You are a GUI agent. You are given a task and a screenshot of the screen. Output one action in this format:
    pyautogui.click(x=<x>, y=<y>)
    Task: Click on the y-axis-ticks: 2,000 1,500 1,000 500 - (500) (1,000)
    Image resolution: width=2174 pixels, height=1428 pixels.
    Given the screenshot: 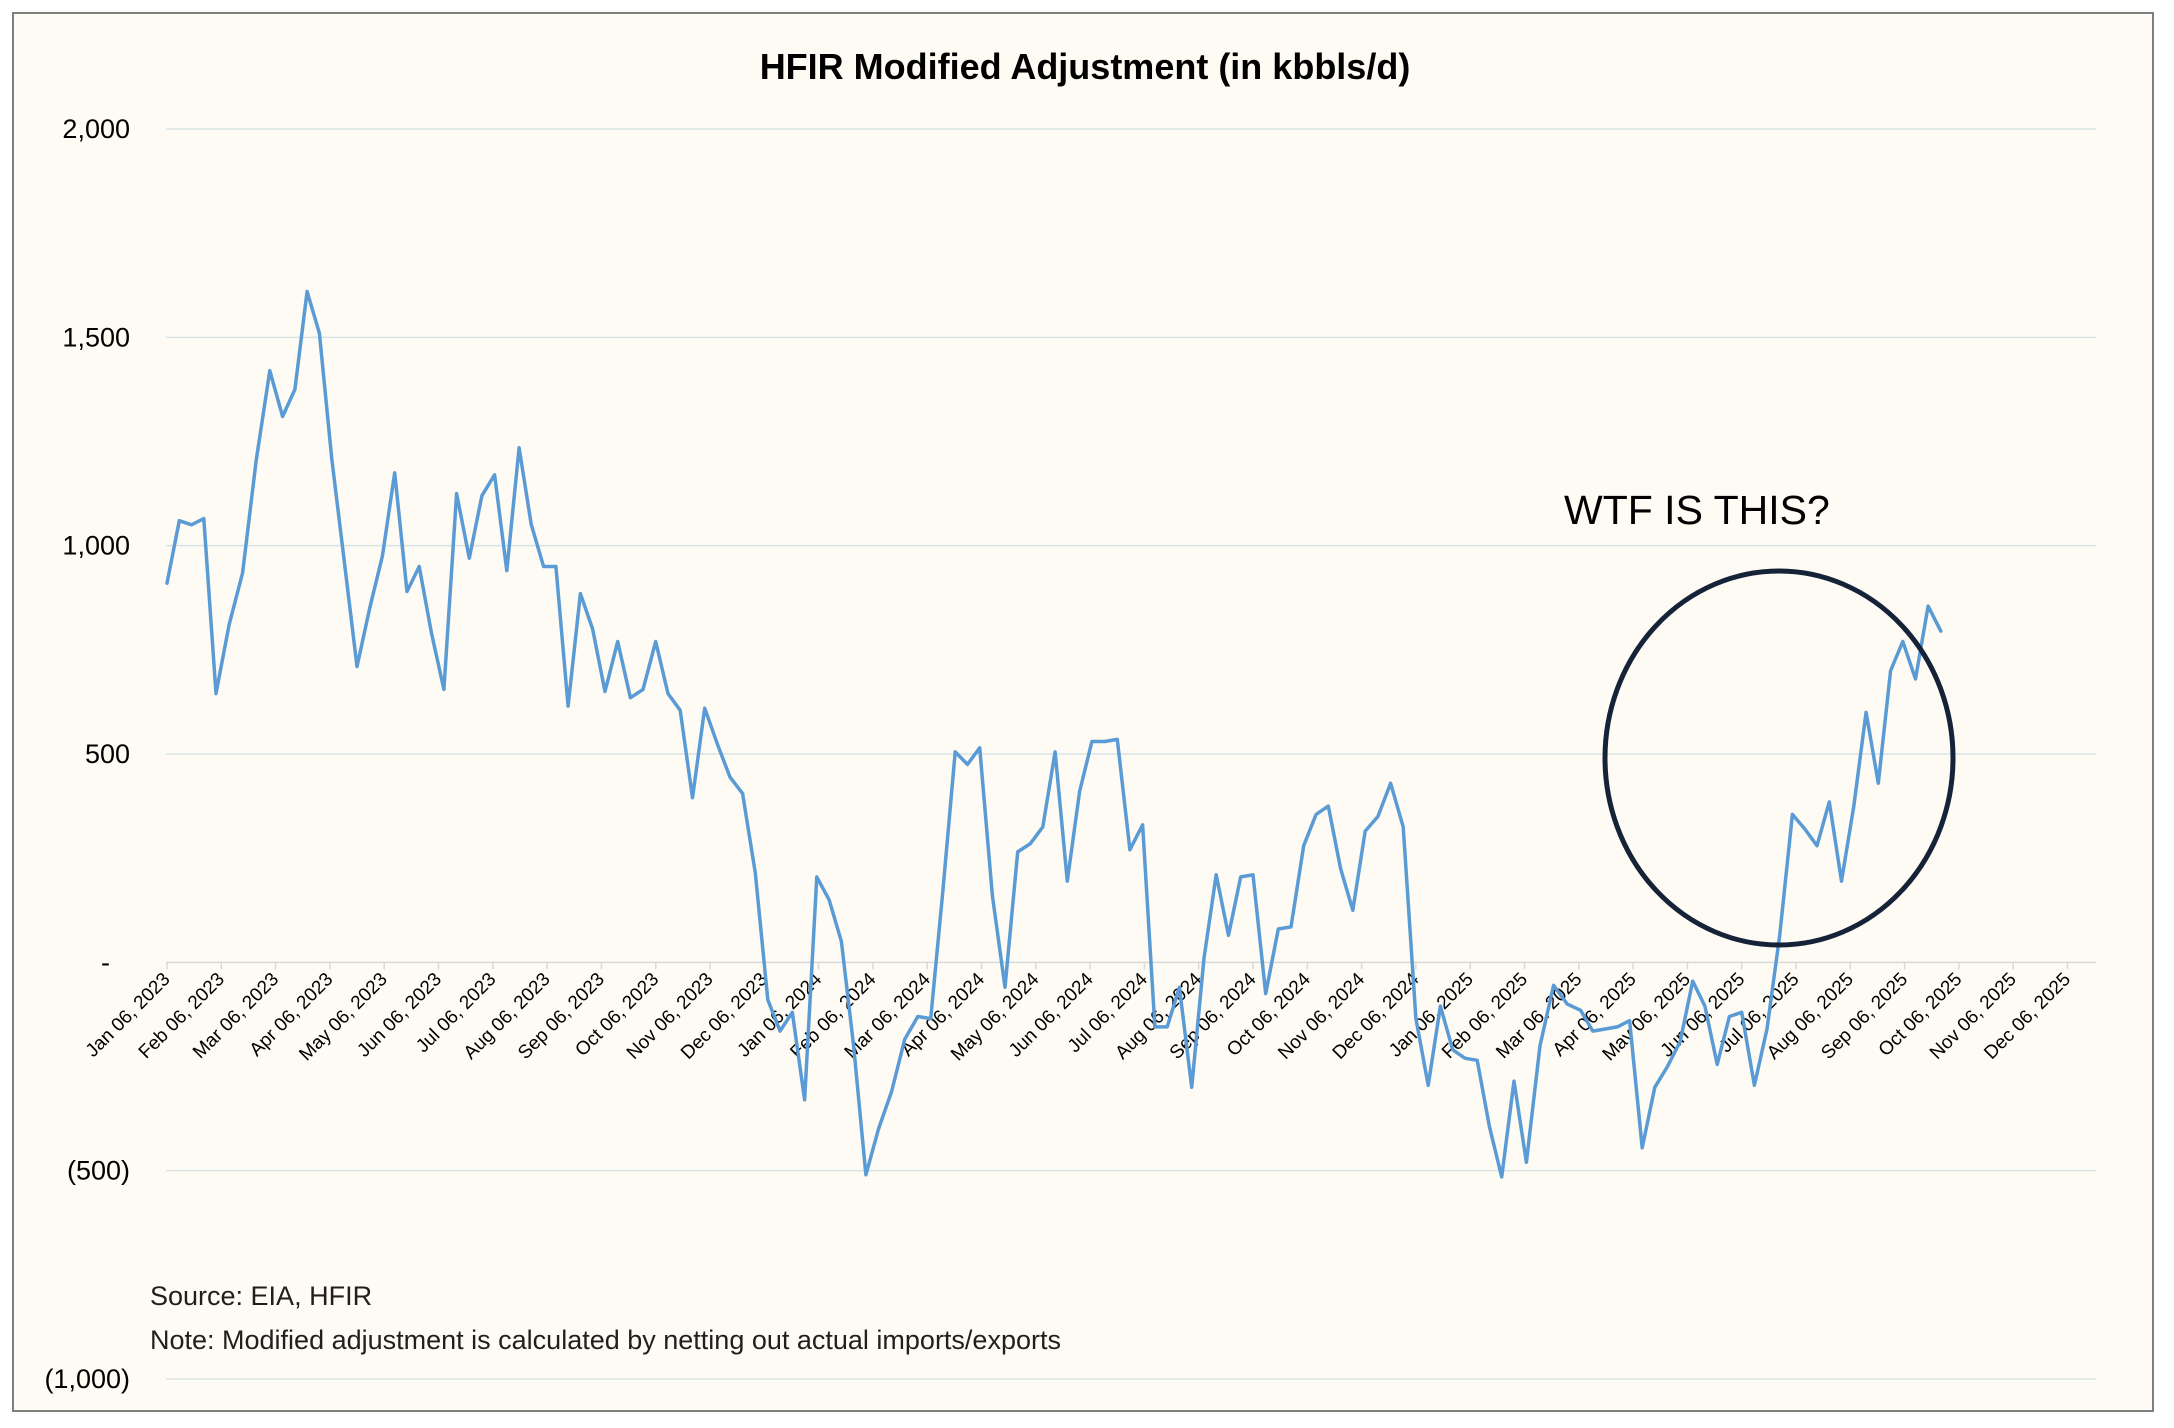 What is the action you would take?
    pyautogui.click(x=87, y=754)
    